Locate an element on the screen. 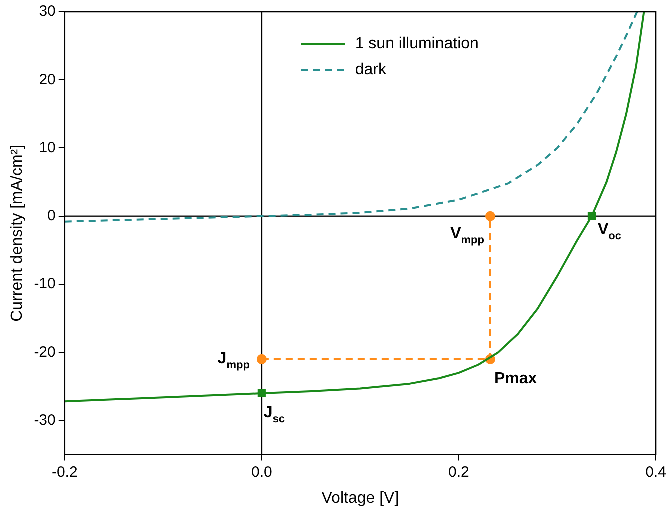  annotation: Pmax is located at coordinates (516, 379).